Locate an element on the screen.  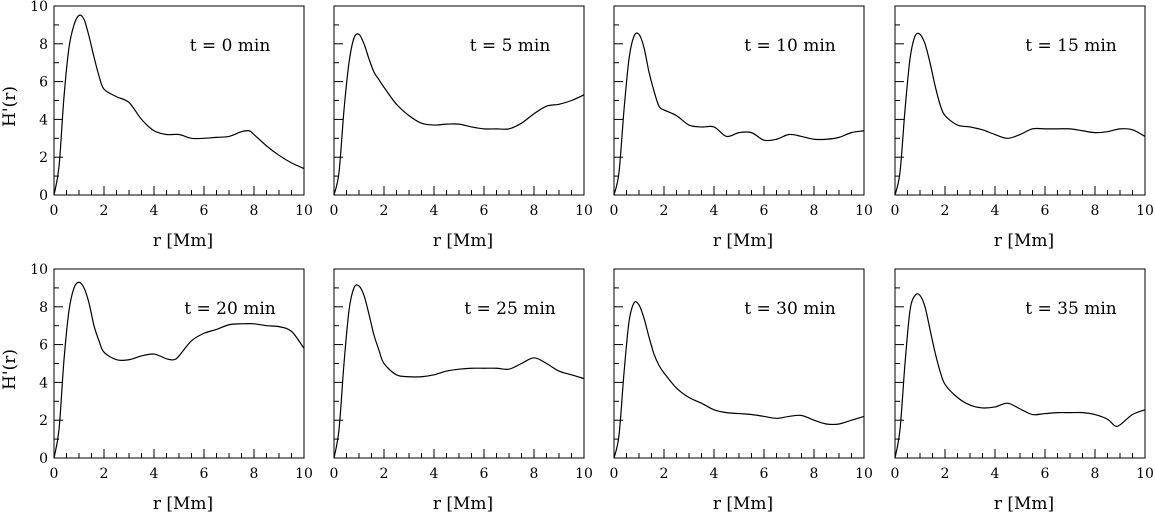
panel-7: 0 2 4 6 8 10 r [Mm] t = 30 min is located at coordinates (741, 390).